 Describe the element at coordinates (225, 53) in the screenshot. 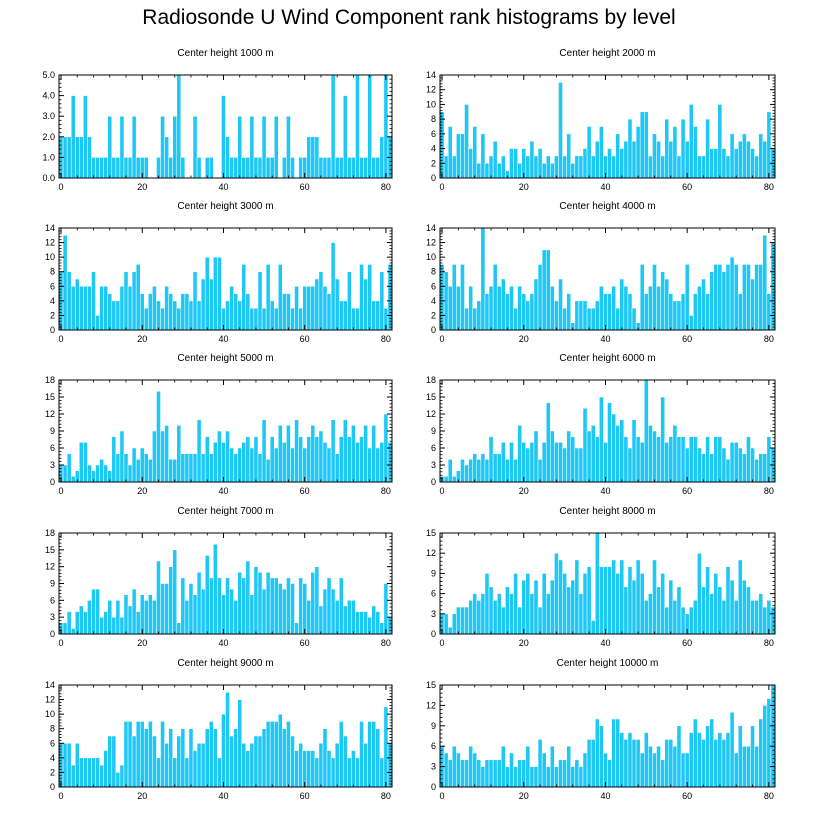

I see `panel-title: Center height 1000 m` at that location.